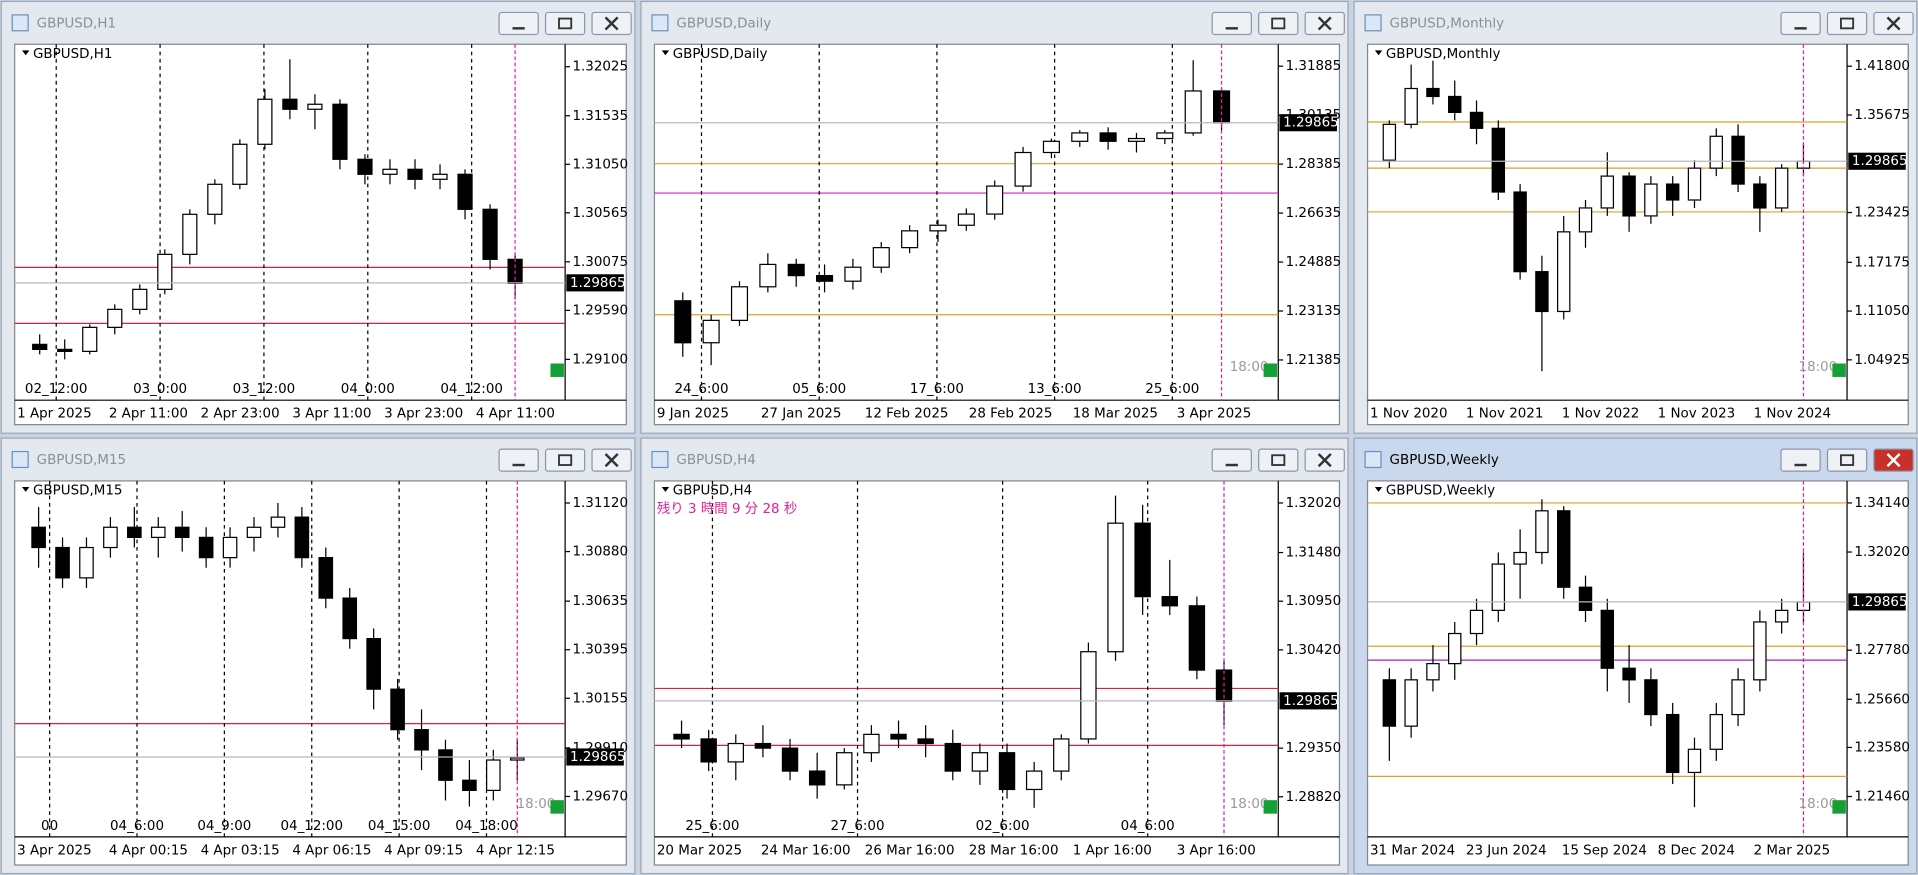  I want to click on chart-label: GBPUSD,M15, so click(77, 491).